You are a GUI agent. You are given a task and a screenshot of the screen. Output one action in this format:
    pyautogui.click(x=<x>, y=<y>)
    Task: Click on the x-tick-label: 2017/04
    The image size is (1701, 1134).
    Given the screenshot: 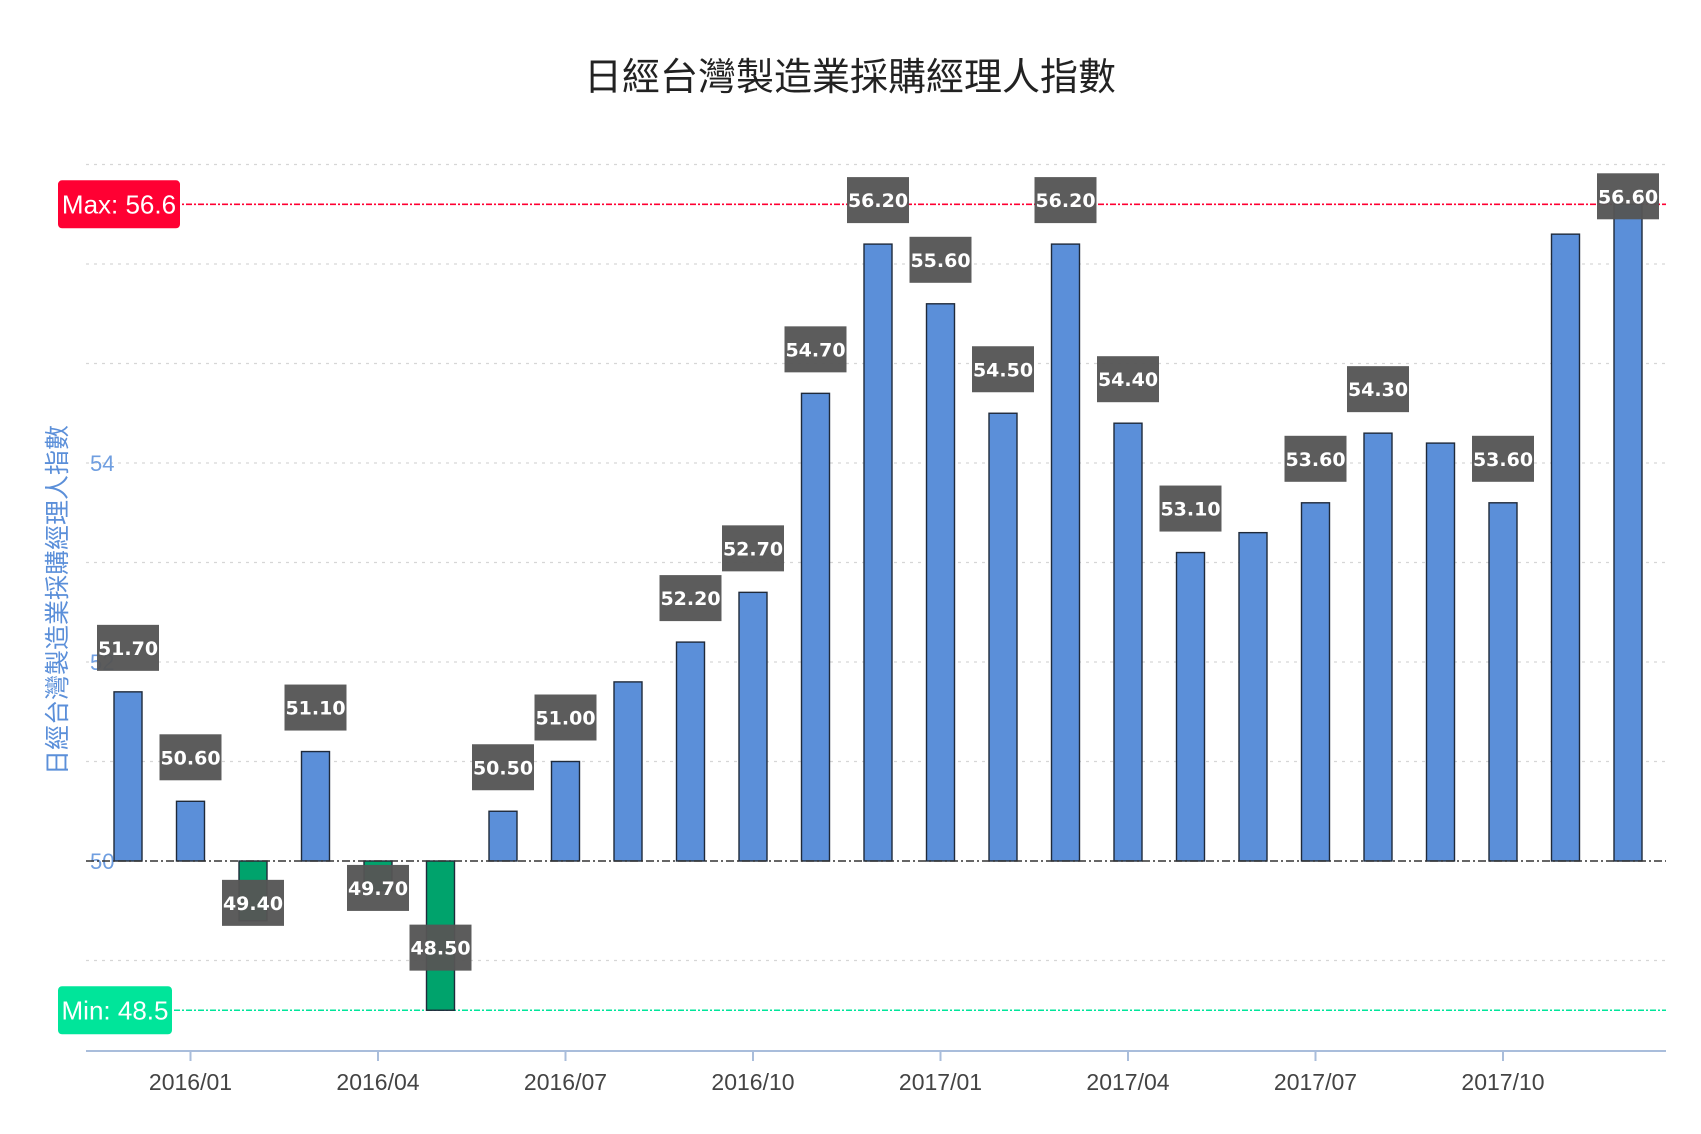 What is the action you would take?
    pyautogui.click(x=1127, y=1082)
    